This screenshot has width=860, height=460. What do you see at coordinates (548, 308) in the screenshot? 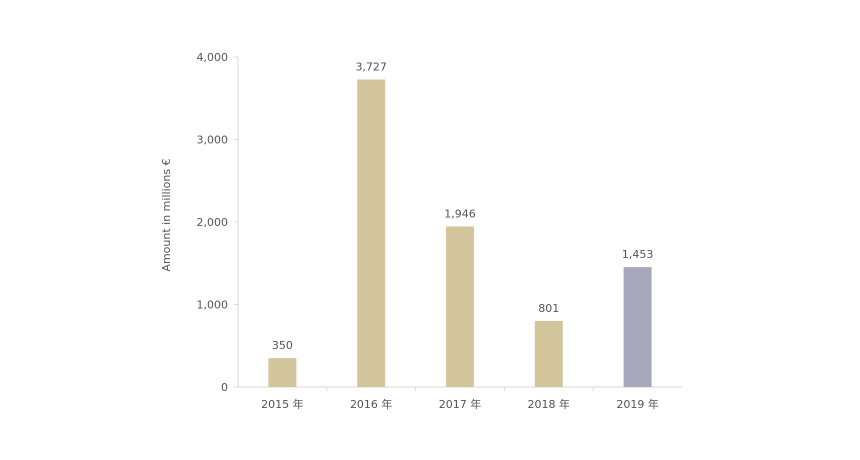
I see `bar-value-label: 801` at bounding box center [548, 308].